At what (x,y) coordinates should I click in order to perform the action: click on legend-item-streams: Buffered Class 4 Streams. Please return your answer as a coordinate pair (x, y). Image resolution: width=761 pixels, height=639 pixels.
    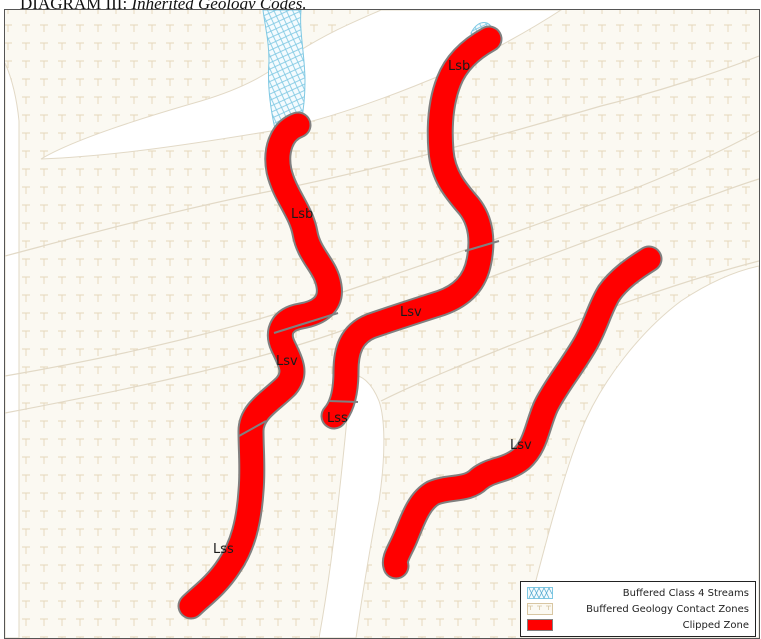
    Looking at the image, I should click on (638, 593).